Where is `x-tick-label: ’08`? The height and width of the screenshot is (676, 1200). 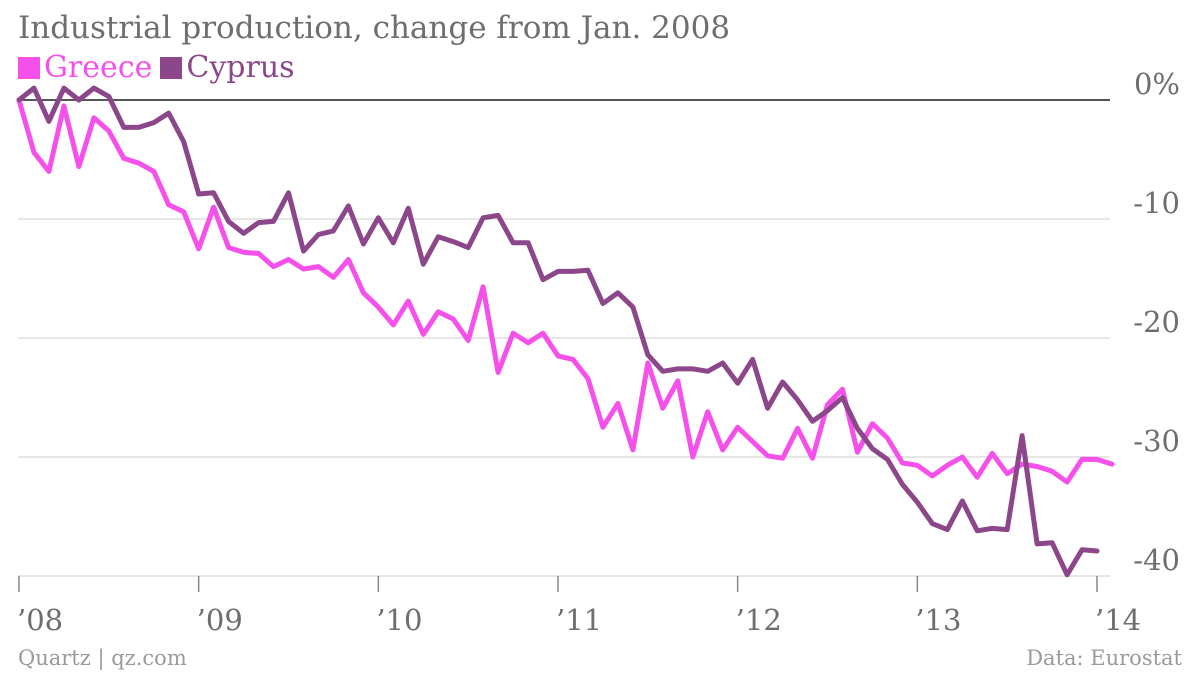
x-tick-label: ’08 is located at coordinates (40, 620).